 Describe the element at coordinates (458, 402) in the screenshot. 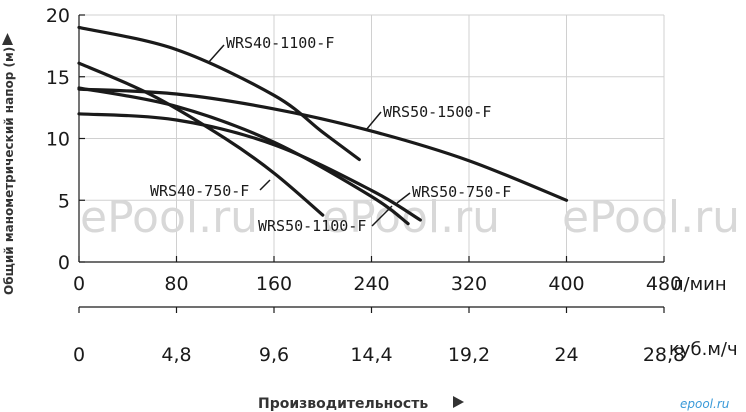

I see `x-axis-arrow-icon` at that location.